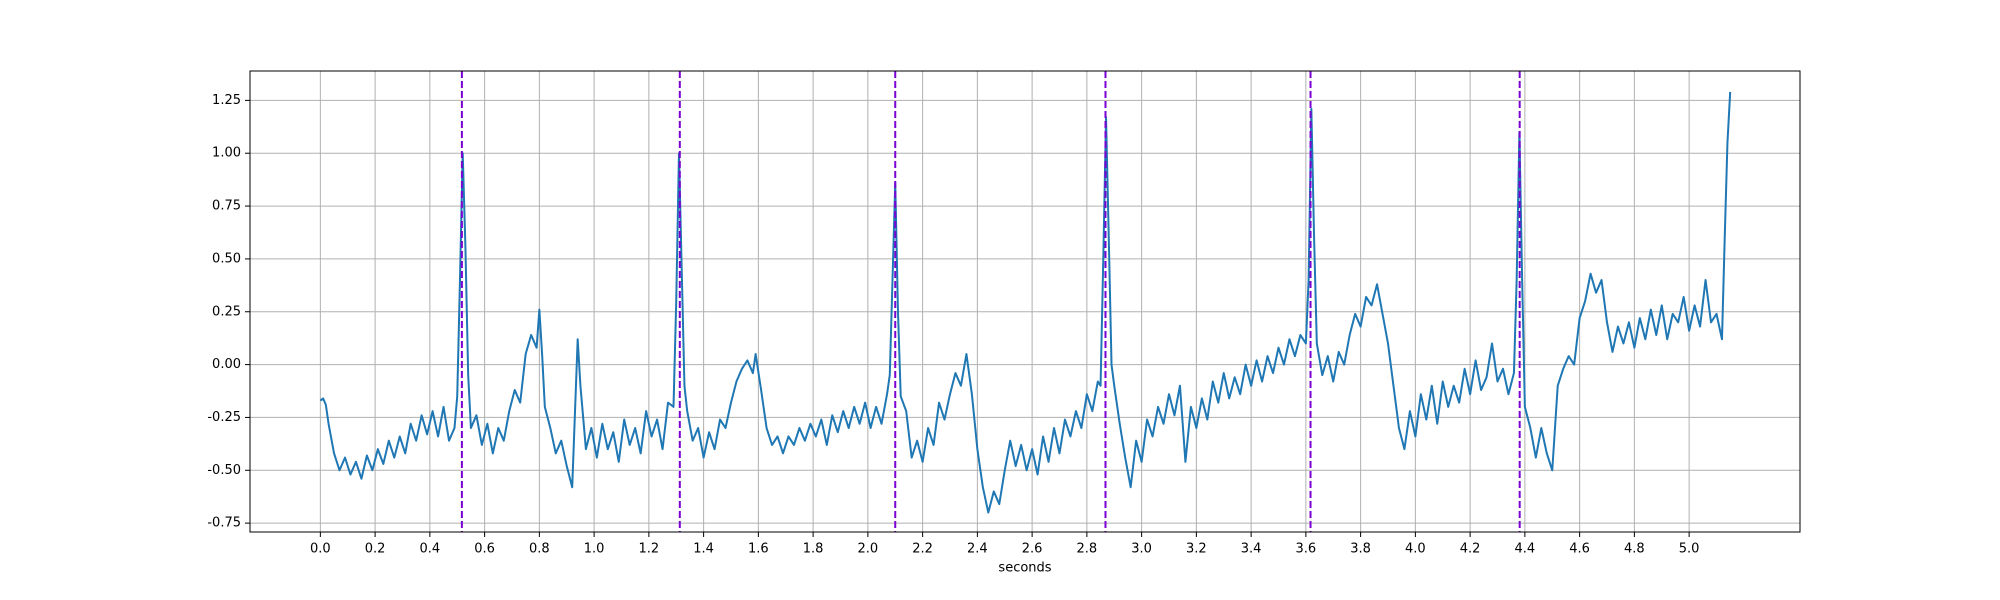 Image resolution: width=2000 pixels, height=600 pixels. Describe the element at coordinates (758, 549) in the screenshot. I see `x-tick-label: 1.6` at that location.